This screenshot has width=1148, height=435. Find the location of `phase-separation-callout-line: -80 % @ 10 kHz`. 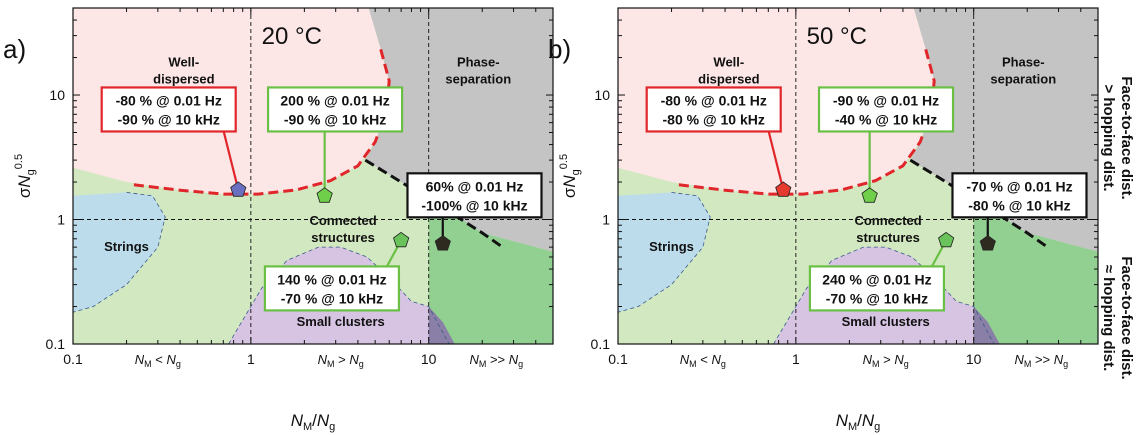

phase-separation-callout-line: -80 % @ 10 kHz is located at coordinates (1019, 205).